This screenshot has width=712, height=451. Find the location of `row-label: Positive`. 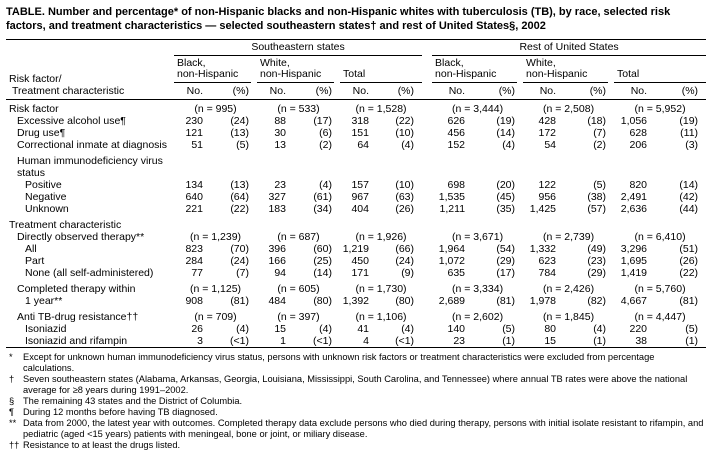

row-label: Positive is located at coordinates (43, 185).